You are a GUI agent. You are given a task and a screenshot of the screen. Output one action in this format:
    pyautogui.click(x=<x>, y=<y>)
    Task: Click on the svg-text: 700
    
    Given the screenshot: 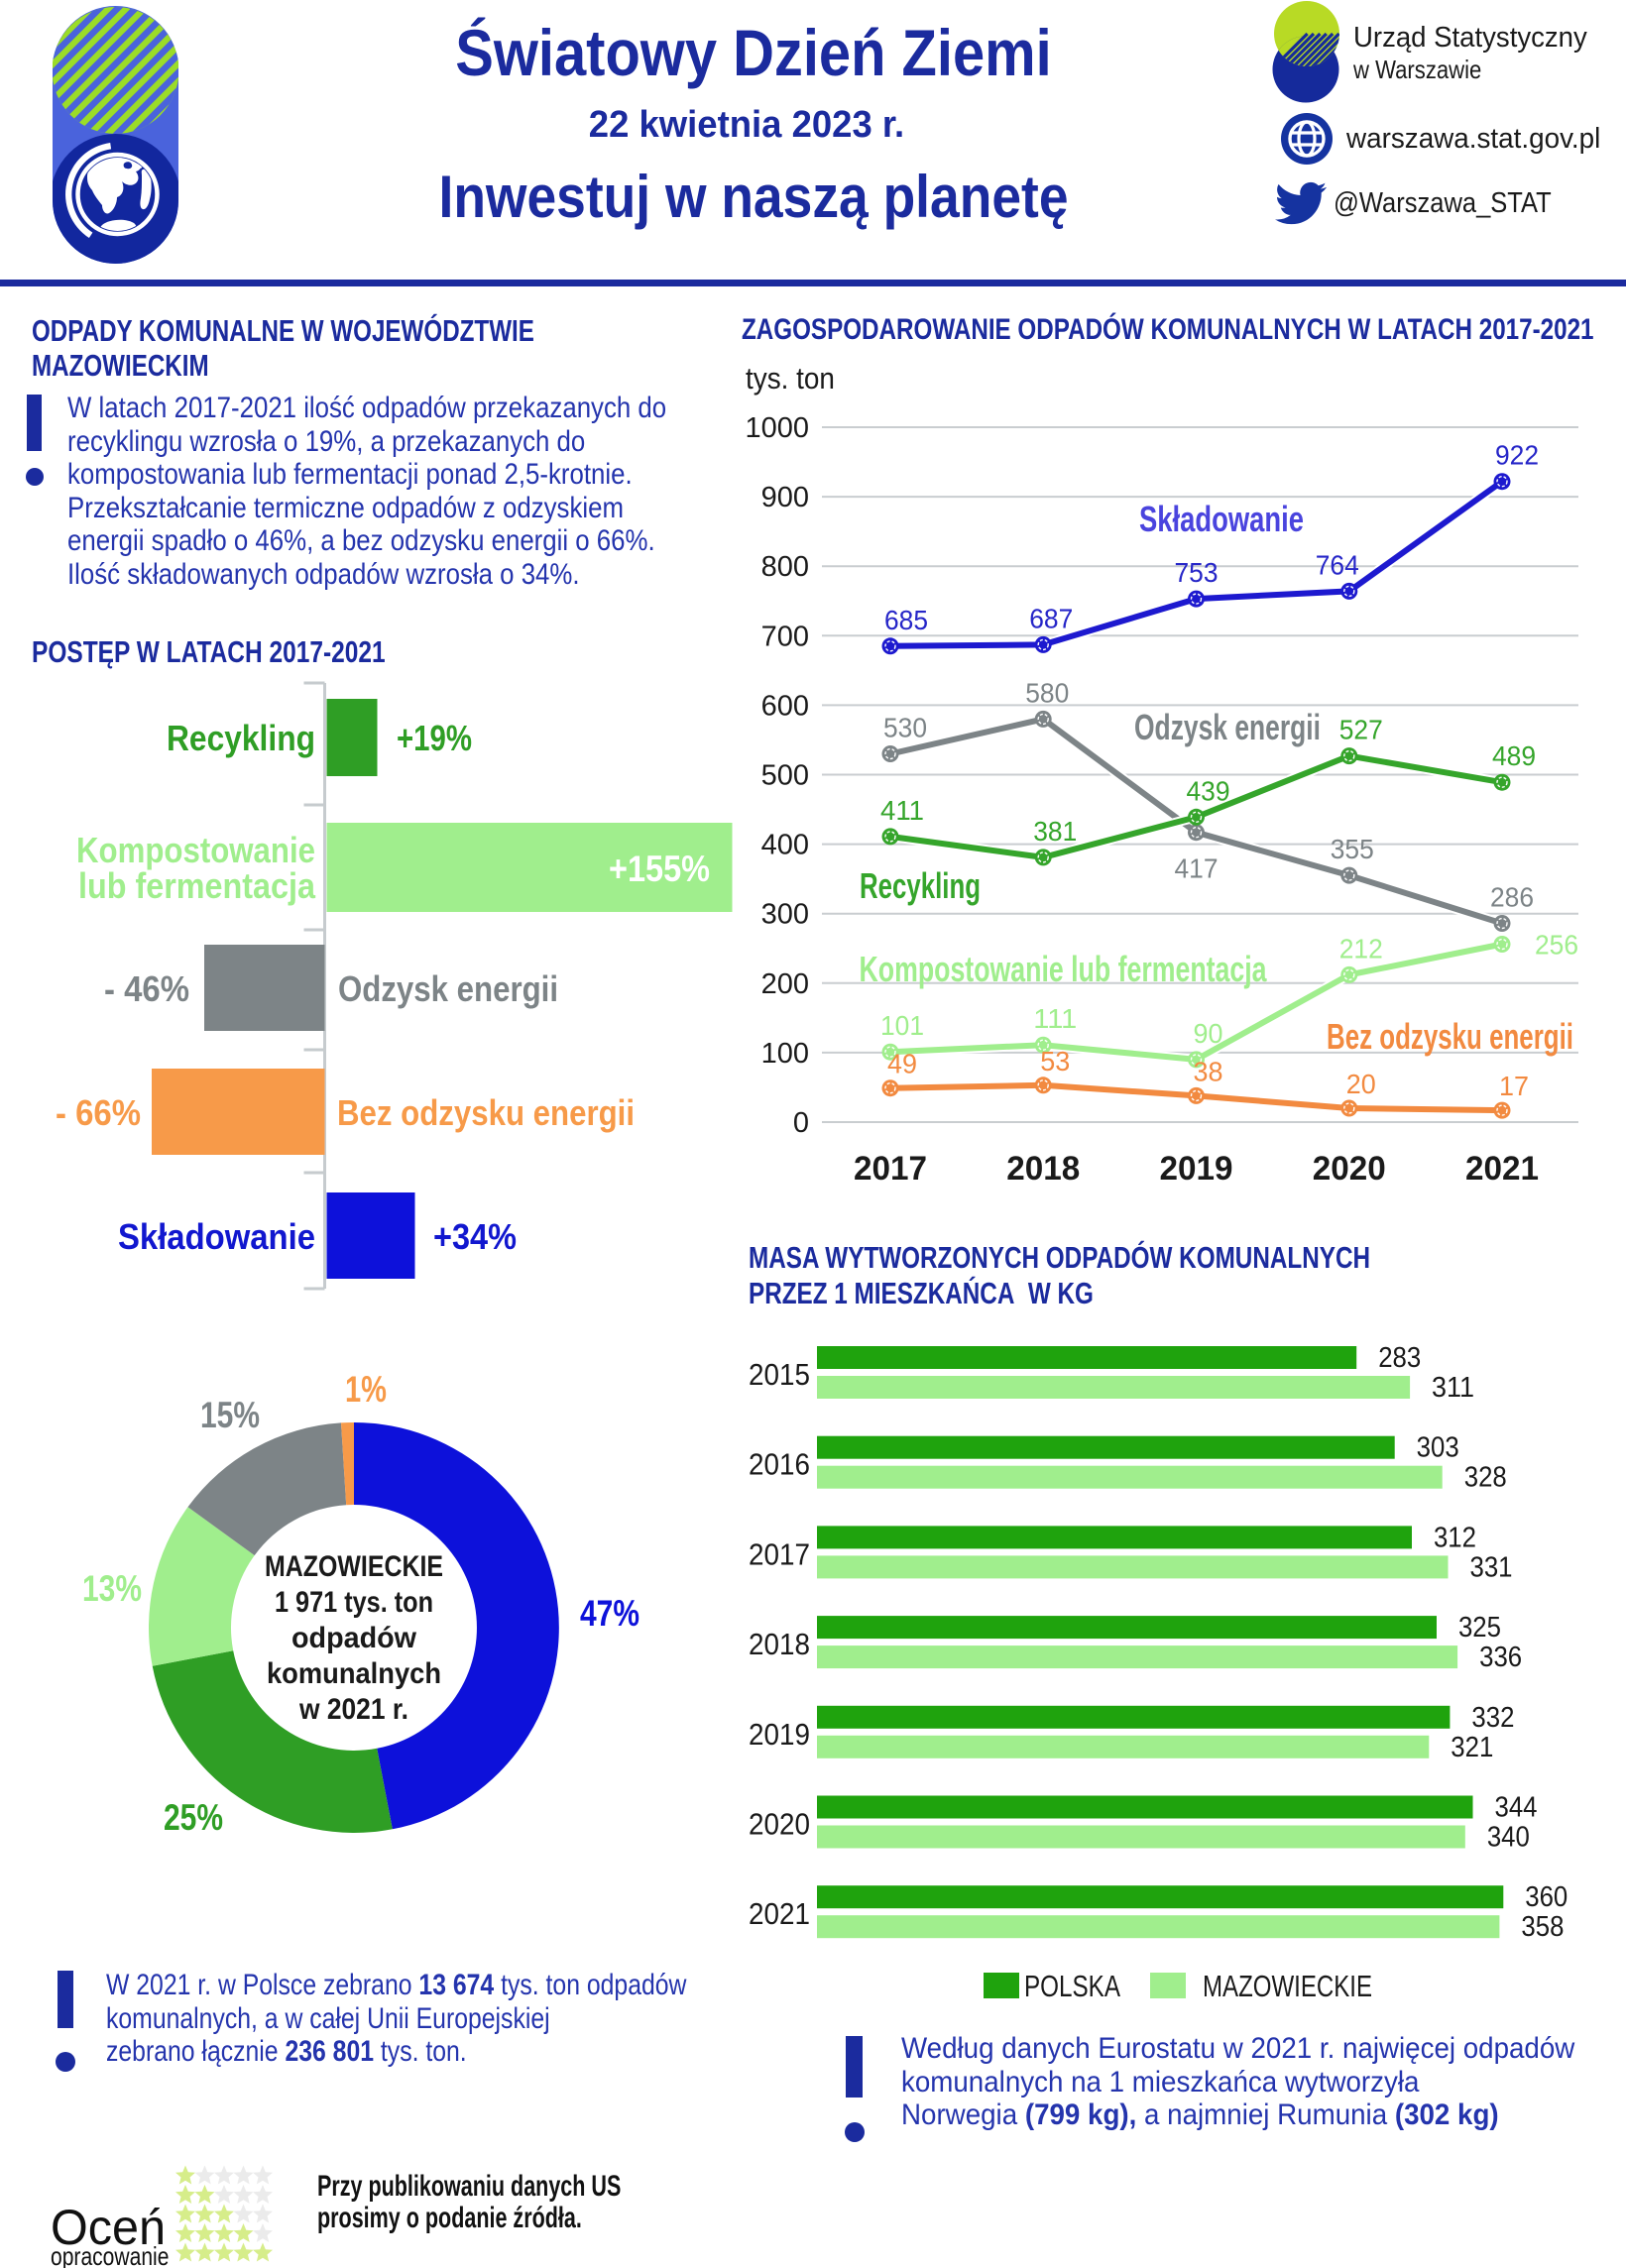 What is the action you would take?
    pyautogui.click(x=785, y=636)
    